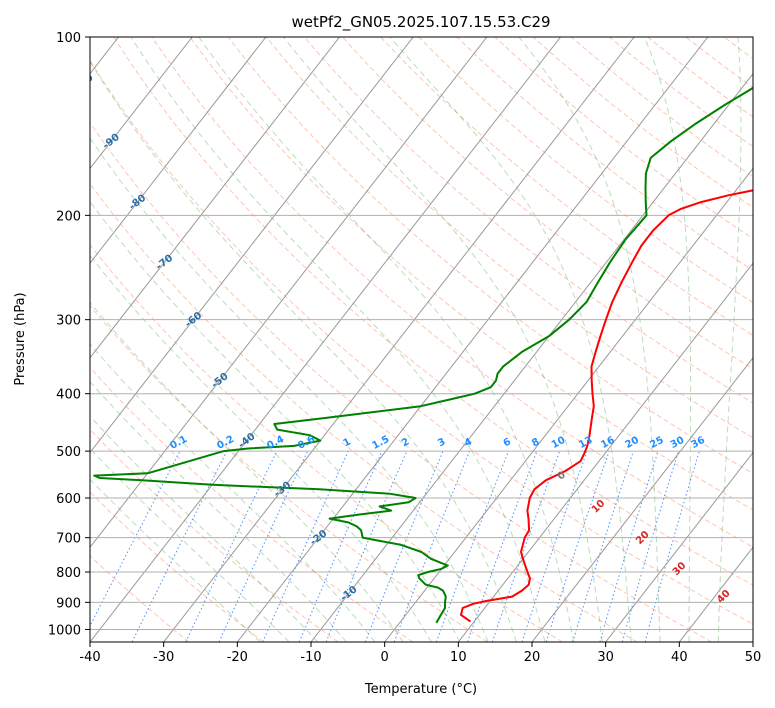  What do you see at coordinates (679, 657) in the screenshot?
I see `x-tick-label: 40` at bounding box center [679, 657].